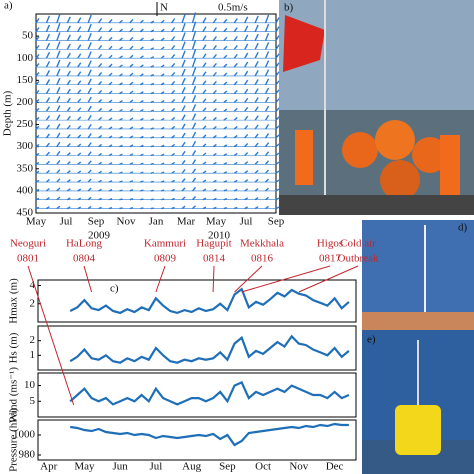  What do you see at coordinates (263, 467) in the screenshot?
I see `x-tick-label: Oct` at bounding box center [263, 467].